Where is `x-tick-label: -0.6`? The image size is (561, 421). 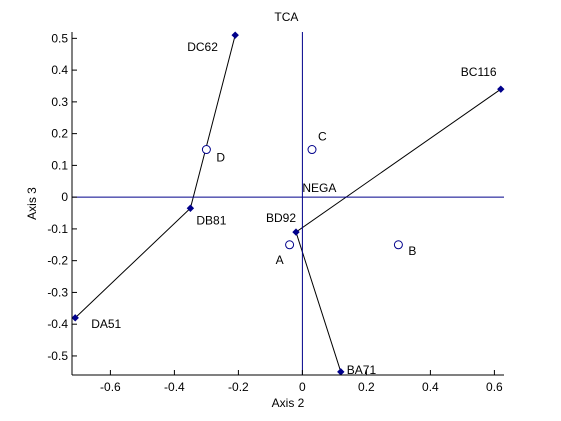 x-tick-label: -0.6 is located at coordinates (110, 387).